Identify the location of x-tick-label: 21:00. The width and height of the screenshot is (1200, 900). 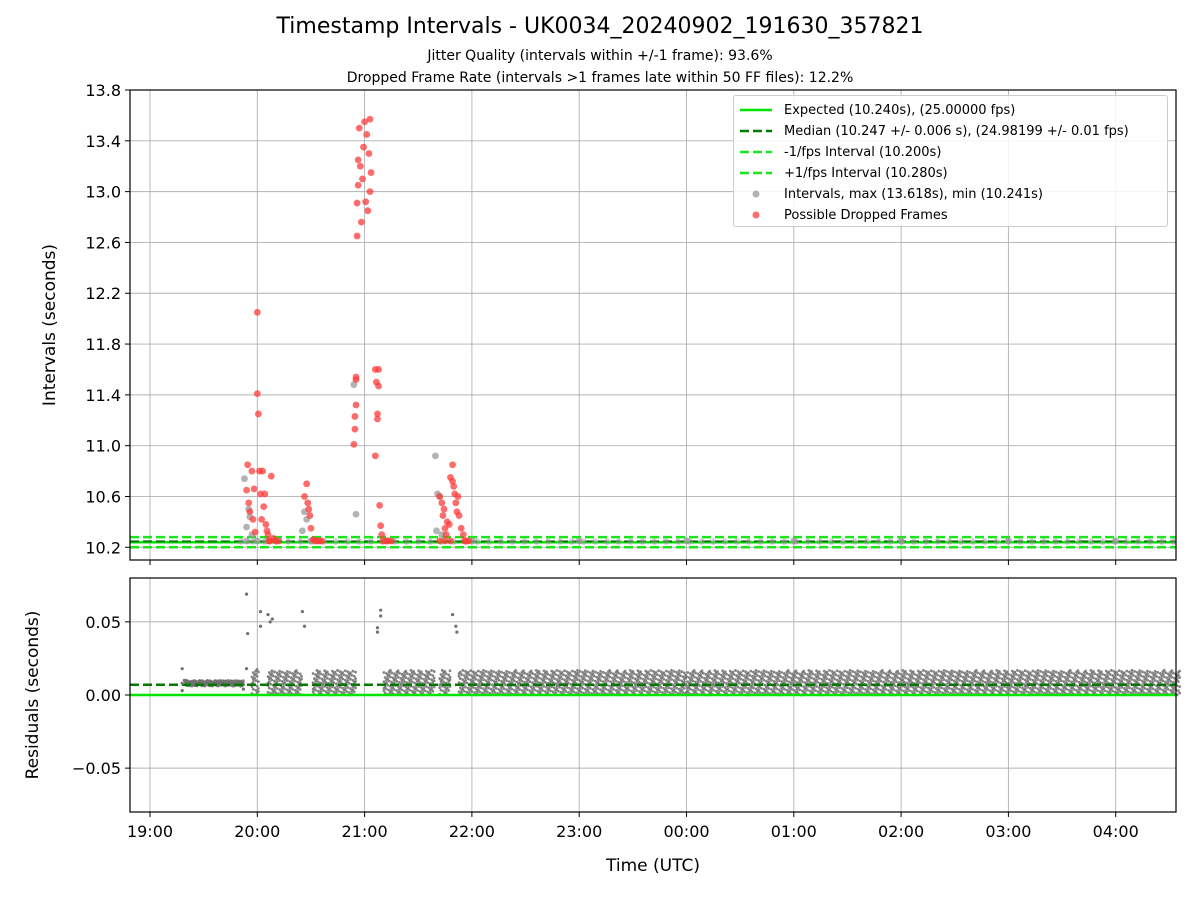
(365, 831).